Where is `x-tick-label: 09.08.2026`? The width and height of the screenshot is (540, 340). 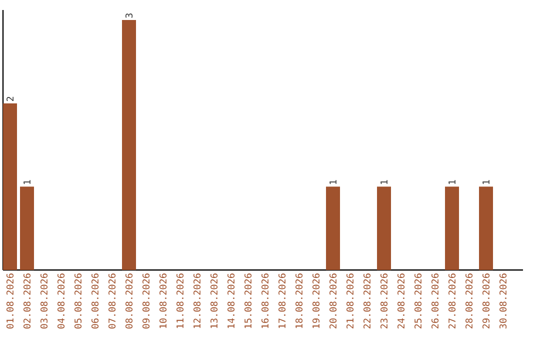 x-tick-label: 09.08.2026 is located at coordinates (146, 301).